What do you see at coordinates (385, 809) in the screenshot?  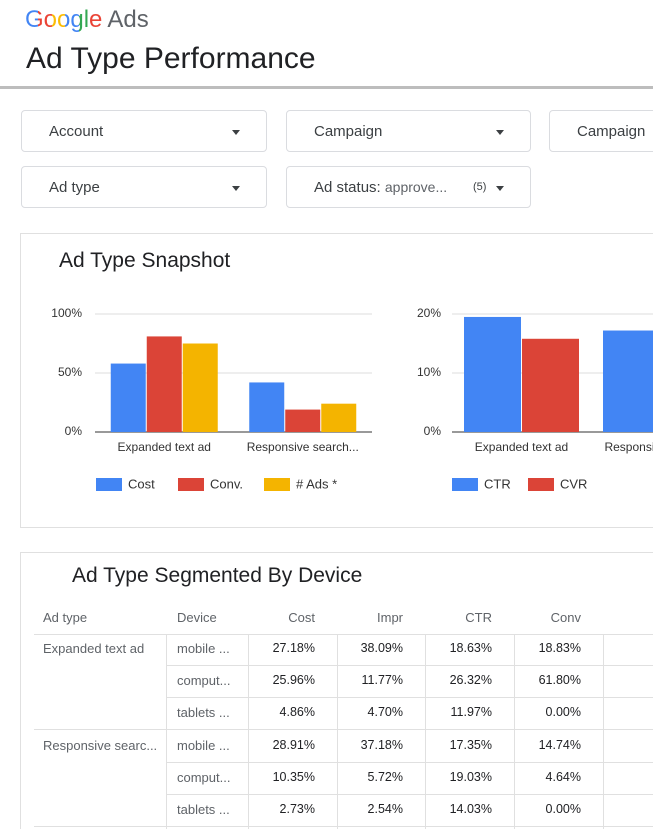 I see `table-cell: 2.54%` at bounding box center [385, 809].